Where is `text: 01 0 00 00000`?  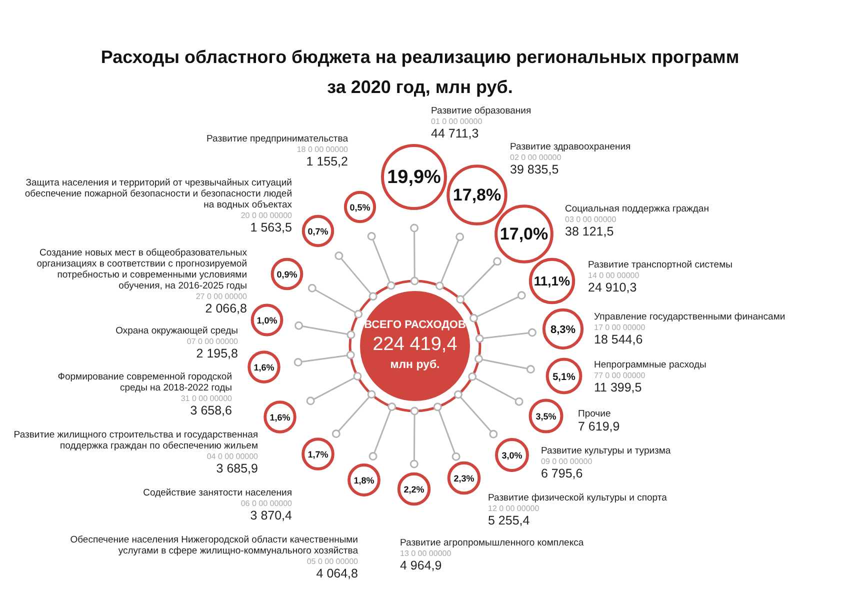
text: 01 0 00 00000 is located at coordinates (456, 121).